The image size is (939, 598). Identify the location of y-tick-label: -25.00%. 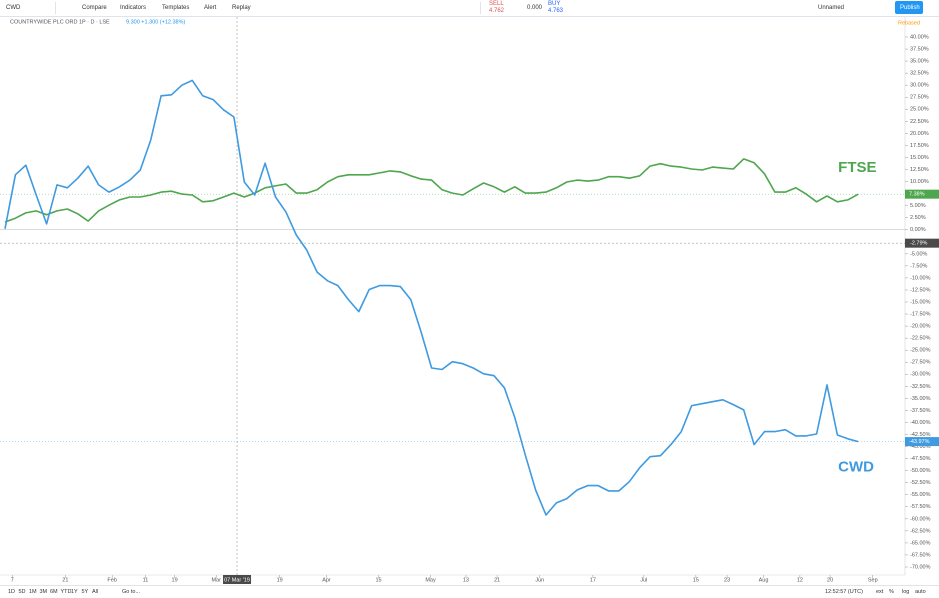
(920, 351).